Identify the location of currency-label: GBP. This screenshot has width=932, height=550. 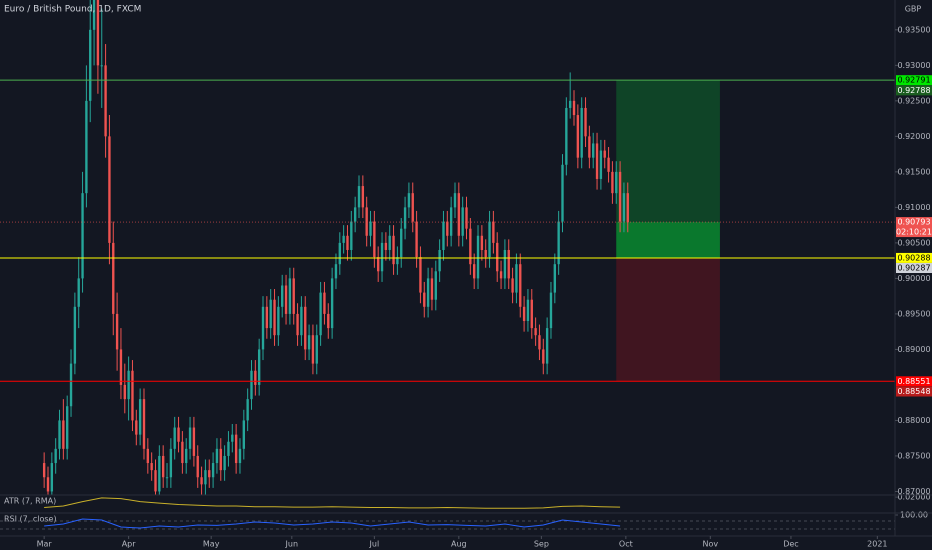
(913, 9).